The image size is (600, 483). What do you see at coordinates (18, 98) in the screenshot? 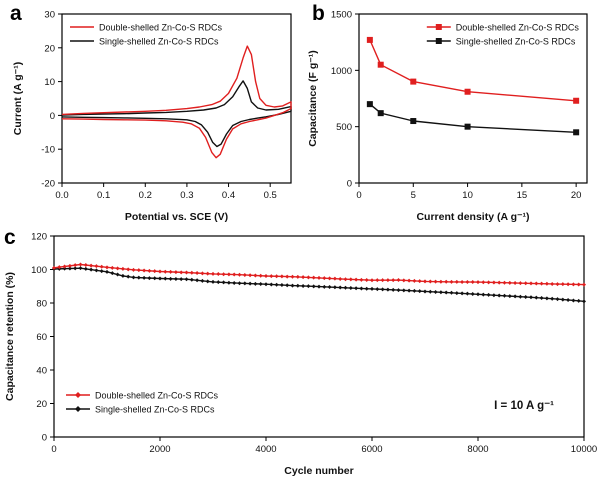
I see `svg-text: Current (A g⁻¹)` at bounding box center [18, 98].